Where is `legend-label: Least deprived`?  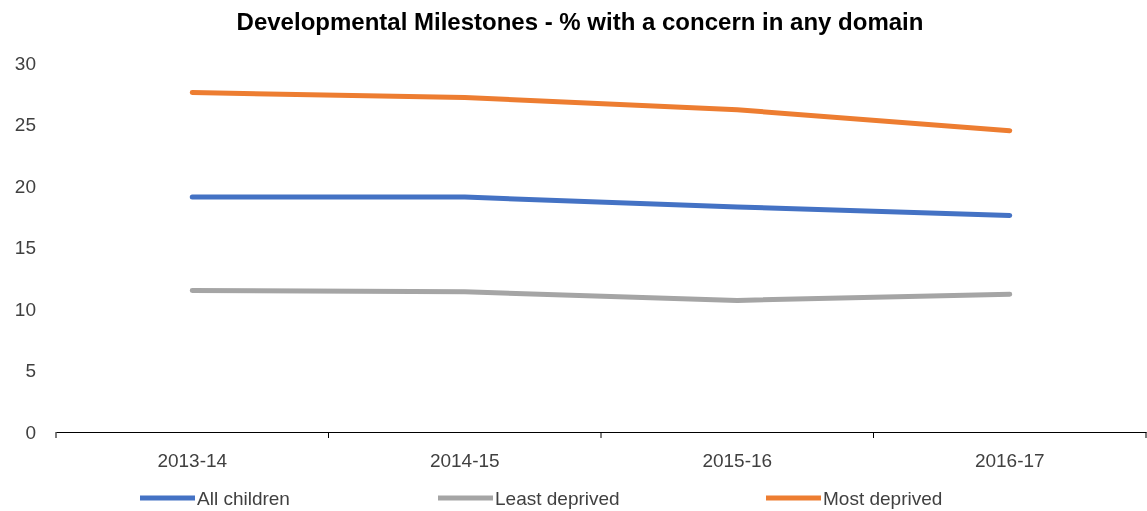 legend-label: Least deprived is located at coordinates (557, 498).